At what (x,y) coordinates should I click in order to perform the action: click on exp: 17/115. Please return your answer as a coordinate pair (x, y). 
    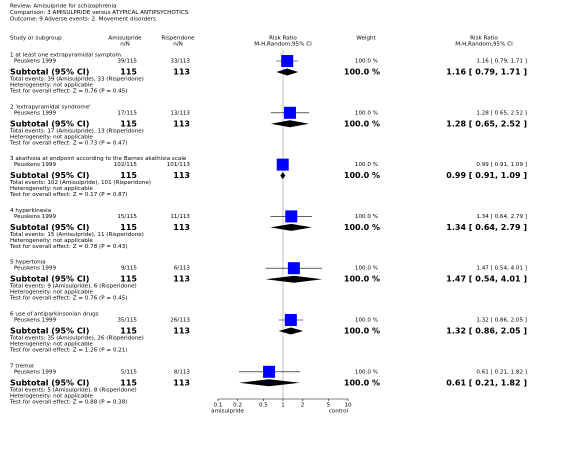
    Looking at the image, I should click on (127, 113).